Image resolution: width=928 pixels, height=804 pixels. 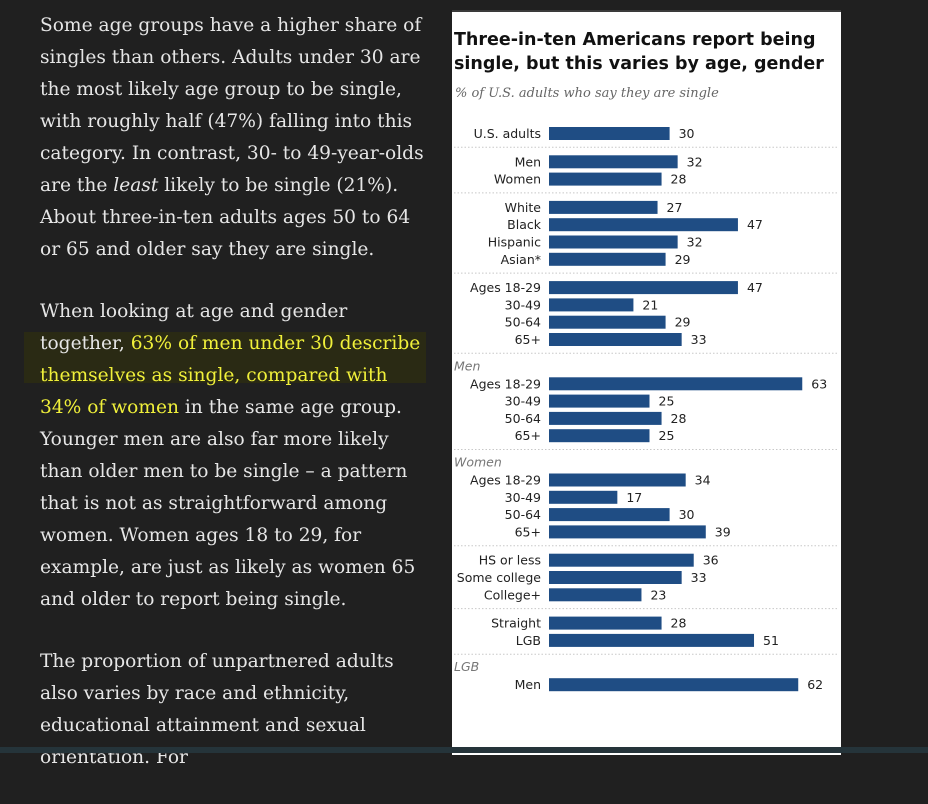 What do you see at coordinates (194, 327) in the screenshot?
I see `paragraph-2-lead: When looking at age and gender together,` at bounding box center [194, 327].